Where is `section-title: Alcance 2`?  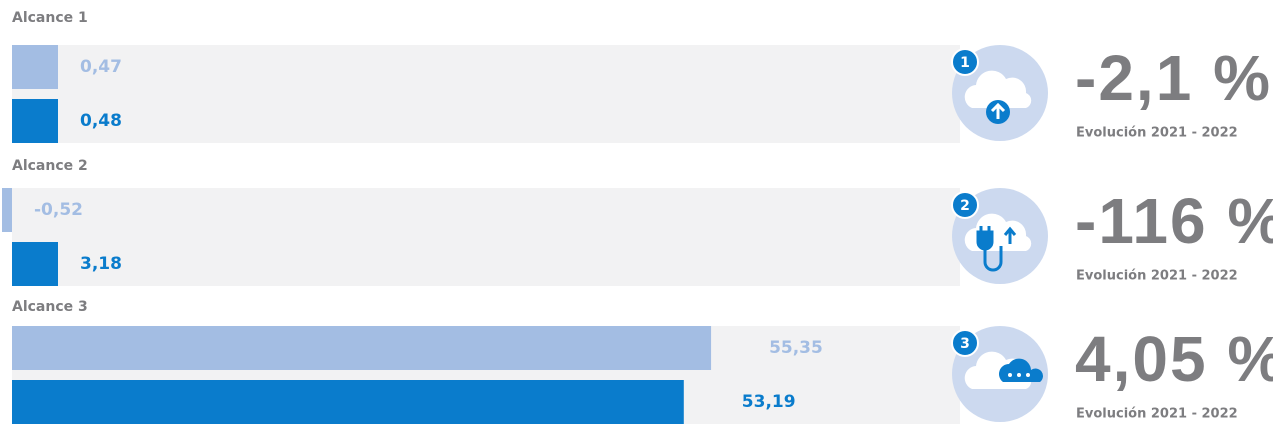
section-title: Alcance 2 is located at coordinates (50, 166).